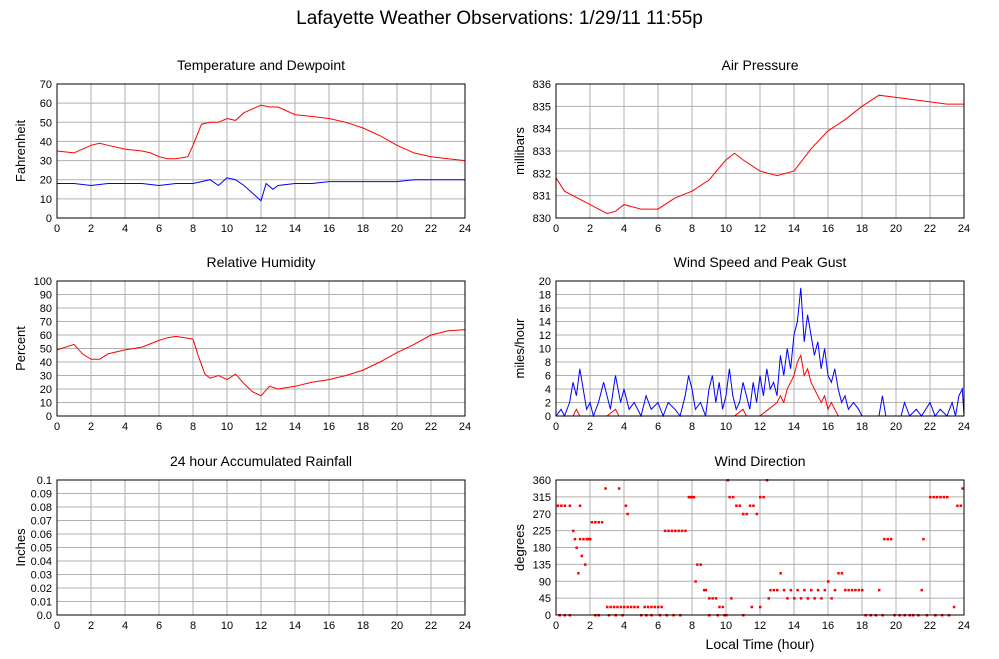  I want to click on y-tick-label: 14, so click(545, 323).